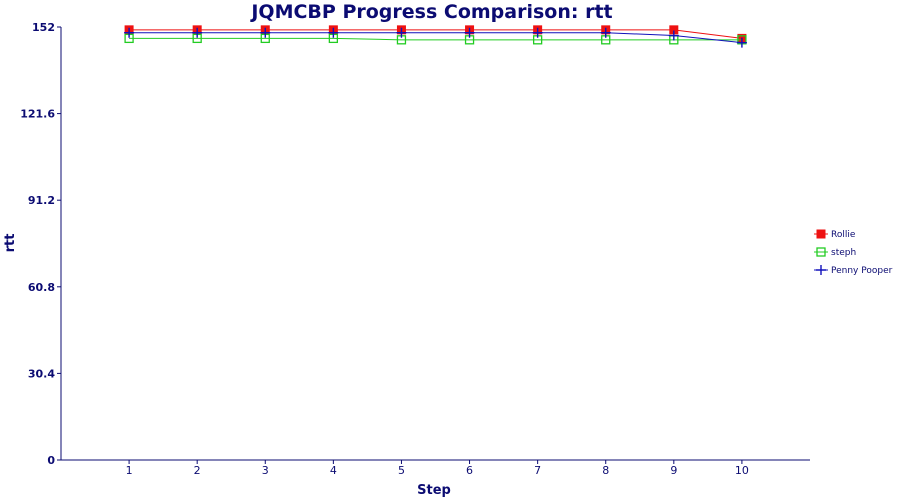 This screenshot has height=500, width=900. I want to click on y-tick-label: 91.2, so click(41, 200).